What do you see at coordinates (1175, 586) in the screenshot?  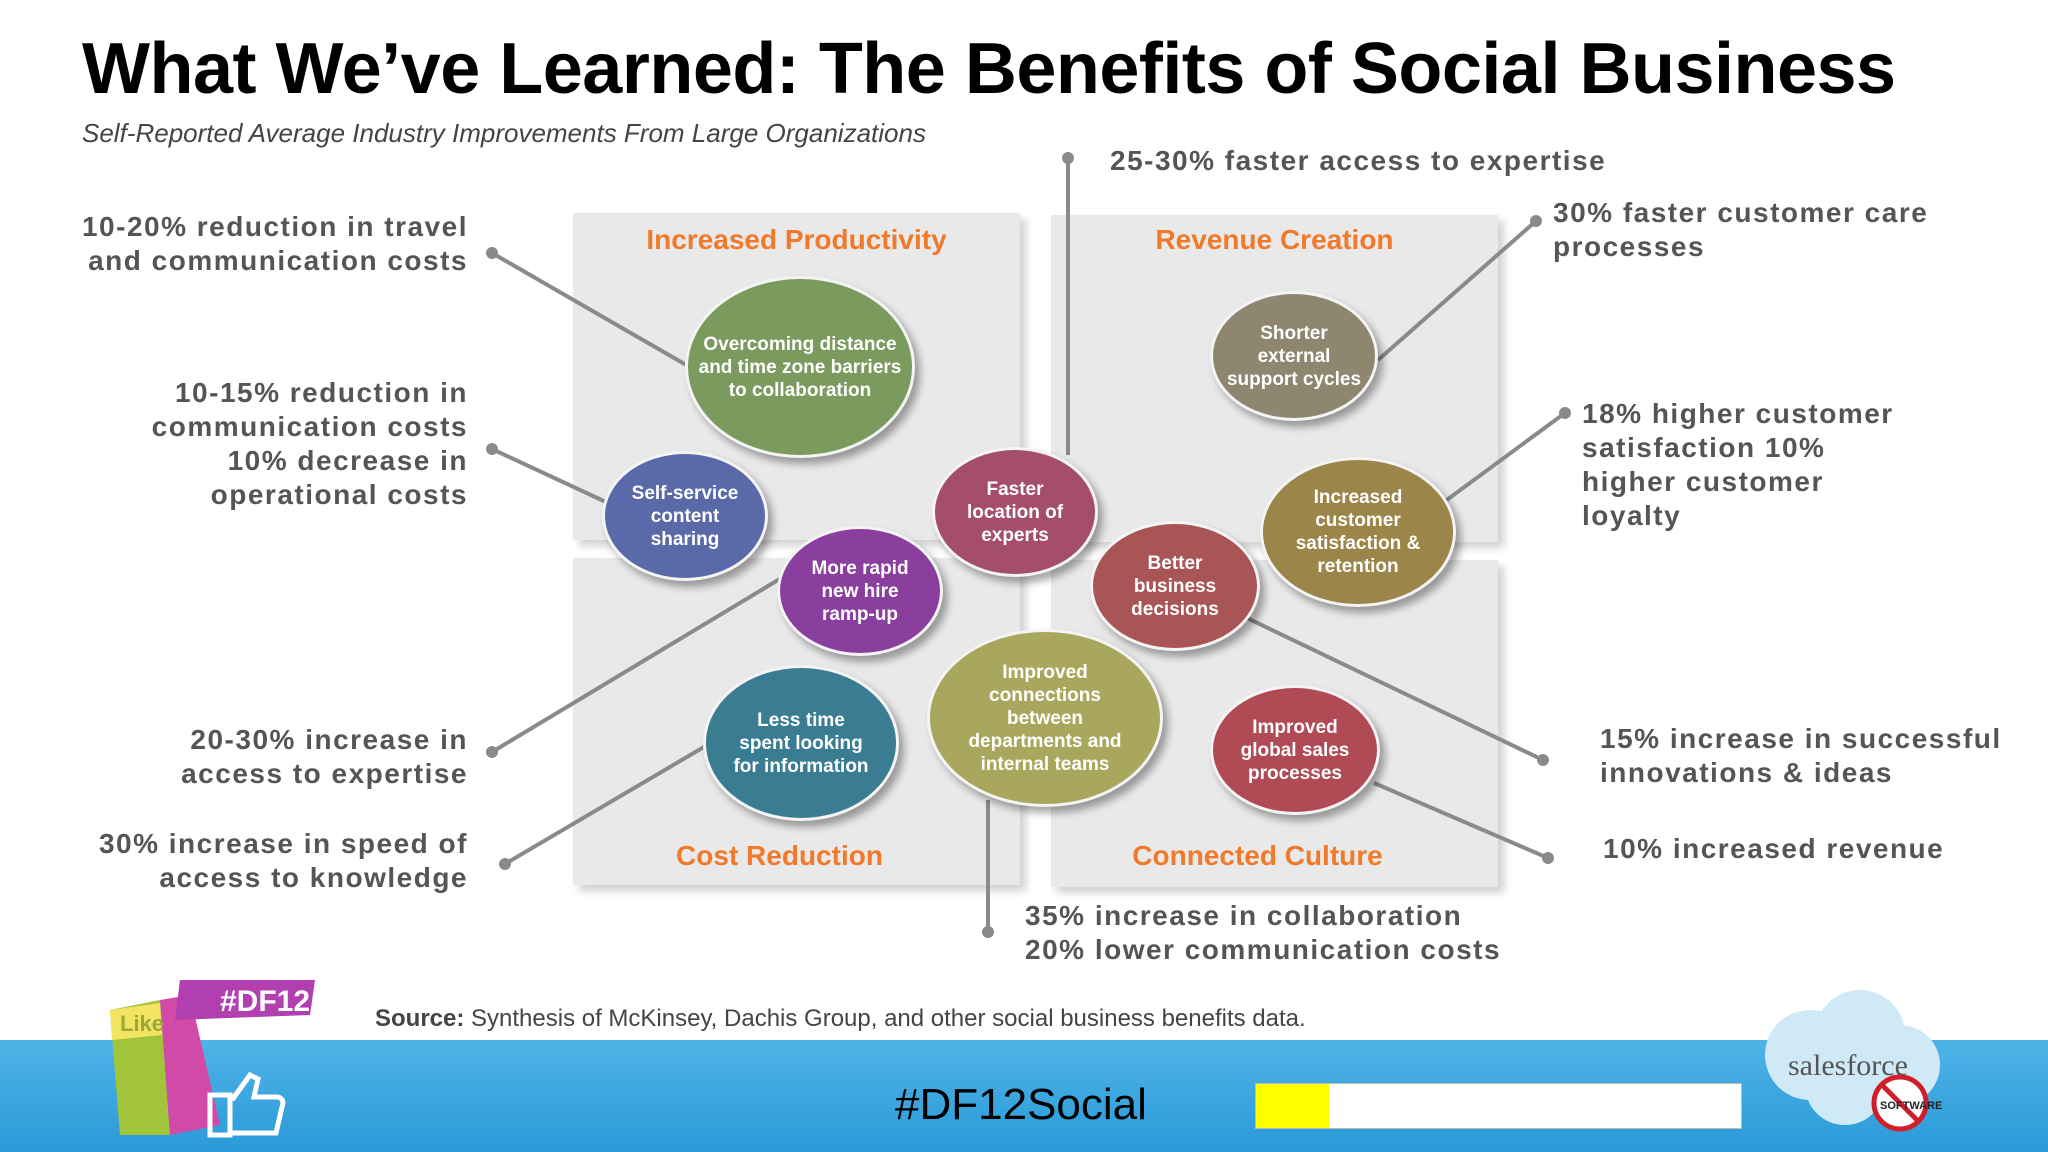 I see `bubble-better-decisions: Better business decisions` at bounding box center [1175, 586].